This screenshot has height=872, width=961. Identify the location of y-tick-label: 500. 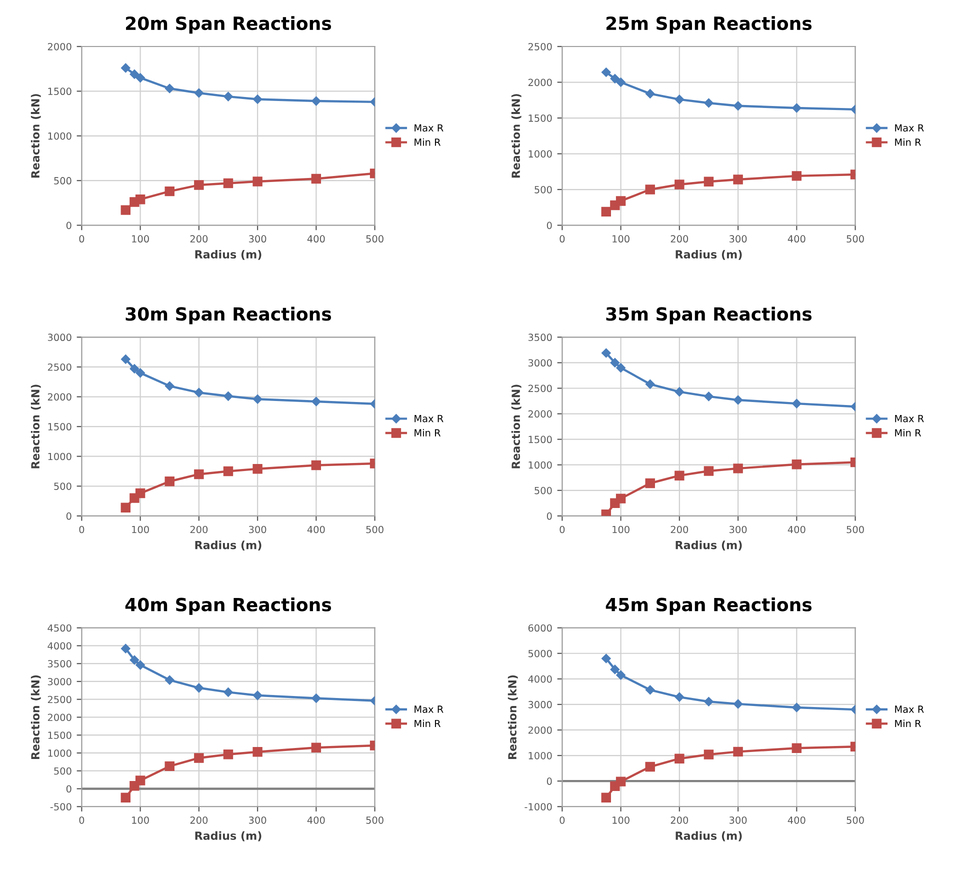
(543, 190).